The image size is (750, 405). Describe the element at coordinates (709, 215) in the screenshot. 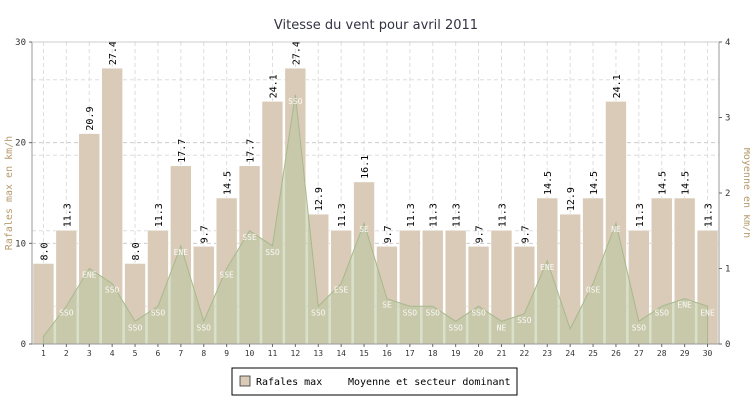

I see `value-label-day-30: 11.3` at that location.